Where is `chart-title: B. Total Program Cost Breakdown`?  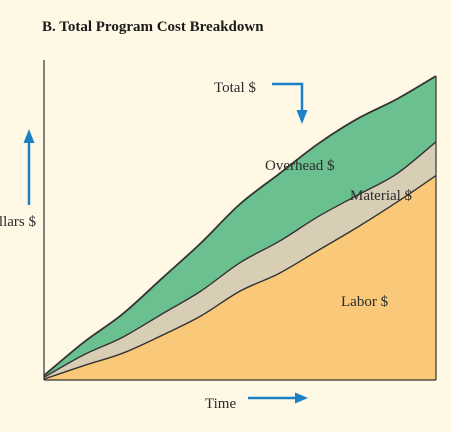
chart-title: B. Total Program Cost Breakdown is located at coordinates (153, 27).